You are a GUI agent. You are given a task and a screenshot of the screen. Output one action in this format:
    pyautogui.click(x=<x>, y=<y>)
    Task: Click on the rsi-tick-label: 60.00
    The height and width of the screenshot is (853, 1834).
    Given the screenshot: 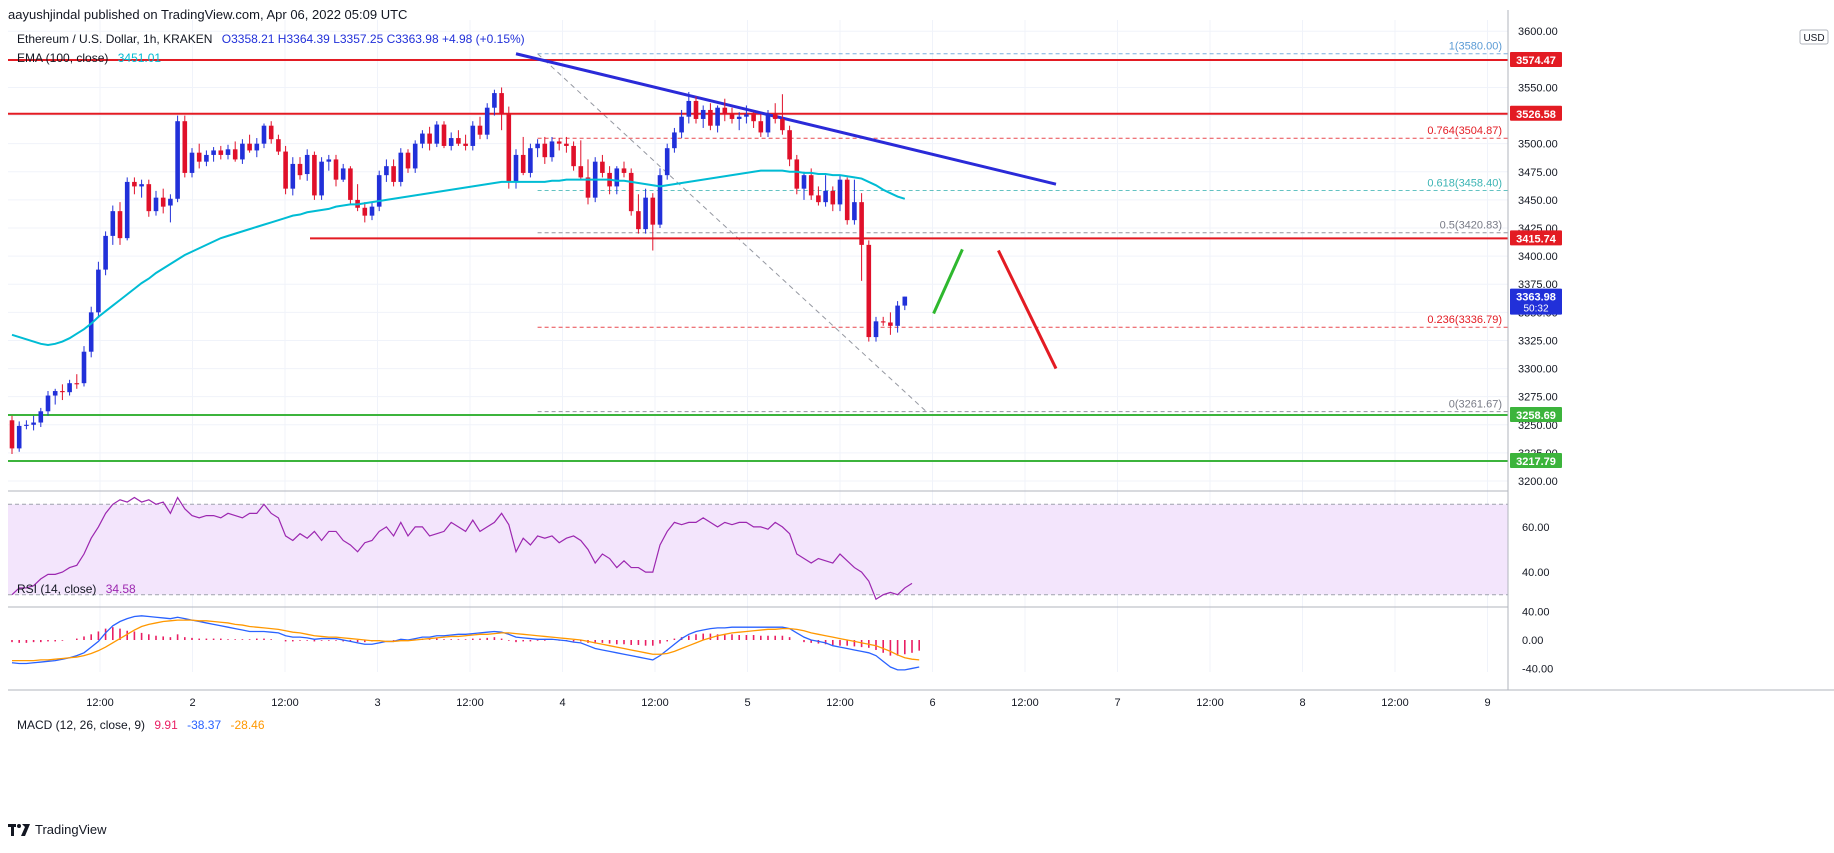 What is the action you would take?
    pyautogui.click(x=1536, y=528)
    